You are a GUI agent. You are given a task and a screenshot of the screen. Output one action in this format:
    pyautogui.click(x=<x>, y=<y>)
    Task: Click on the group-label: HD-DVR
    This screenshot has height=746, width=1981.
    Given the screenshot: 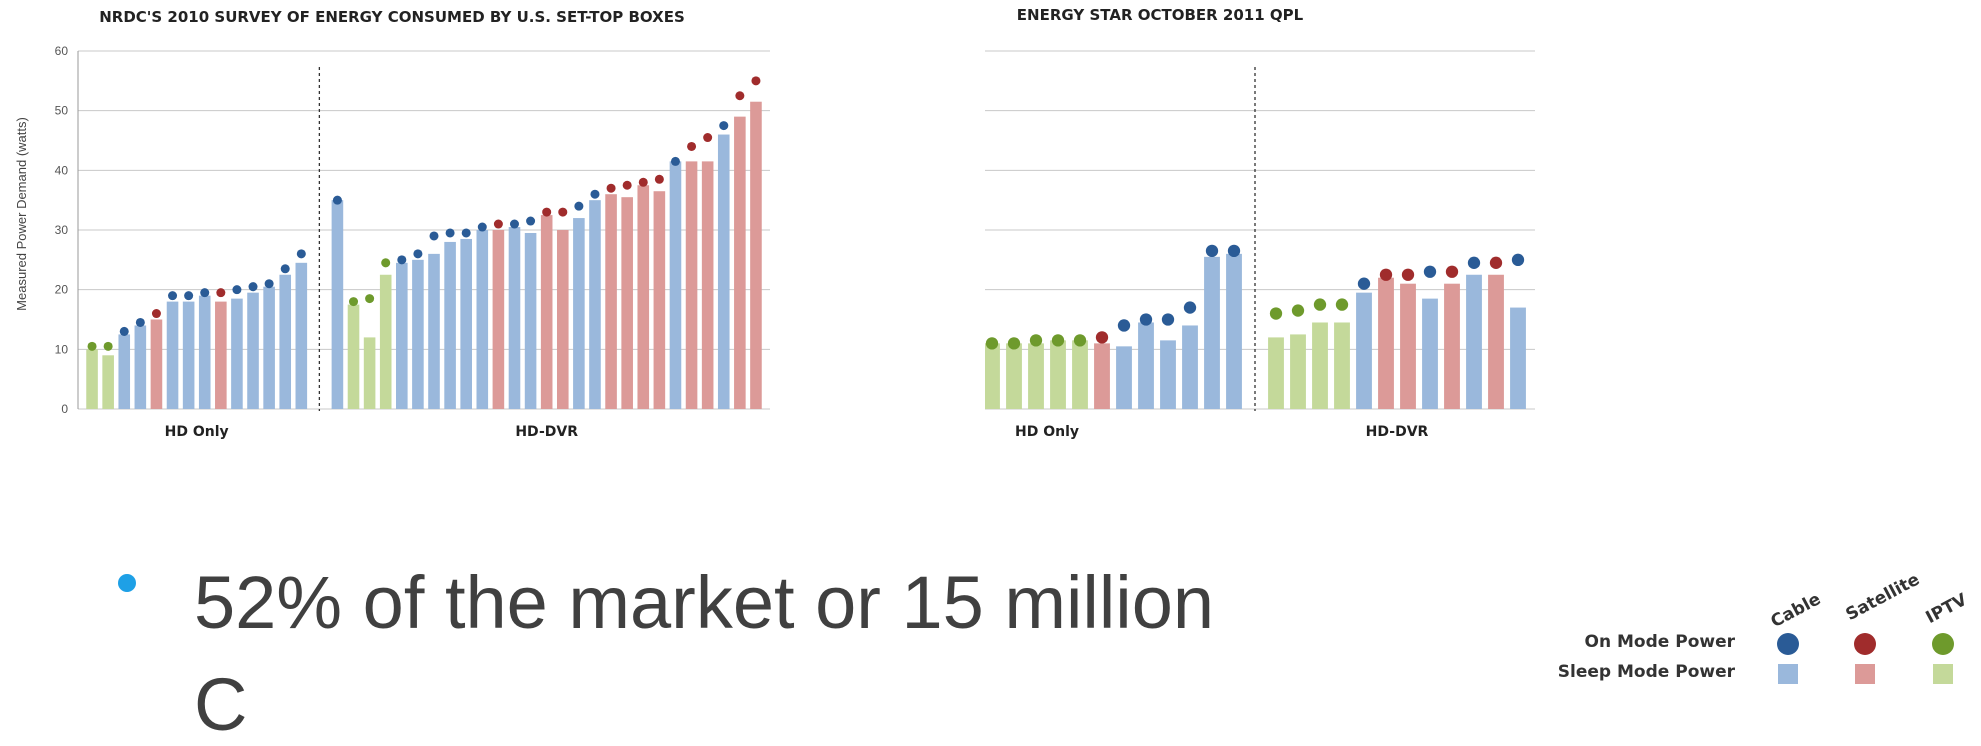 What is the action you would take?
    pyautogui.click(x=1397, y=432)
    